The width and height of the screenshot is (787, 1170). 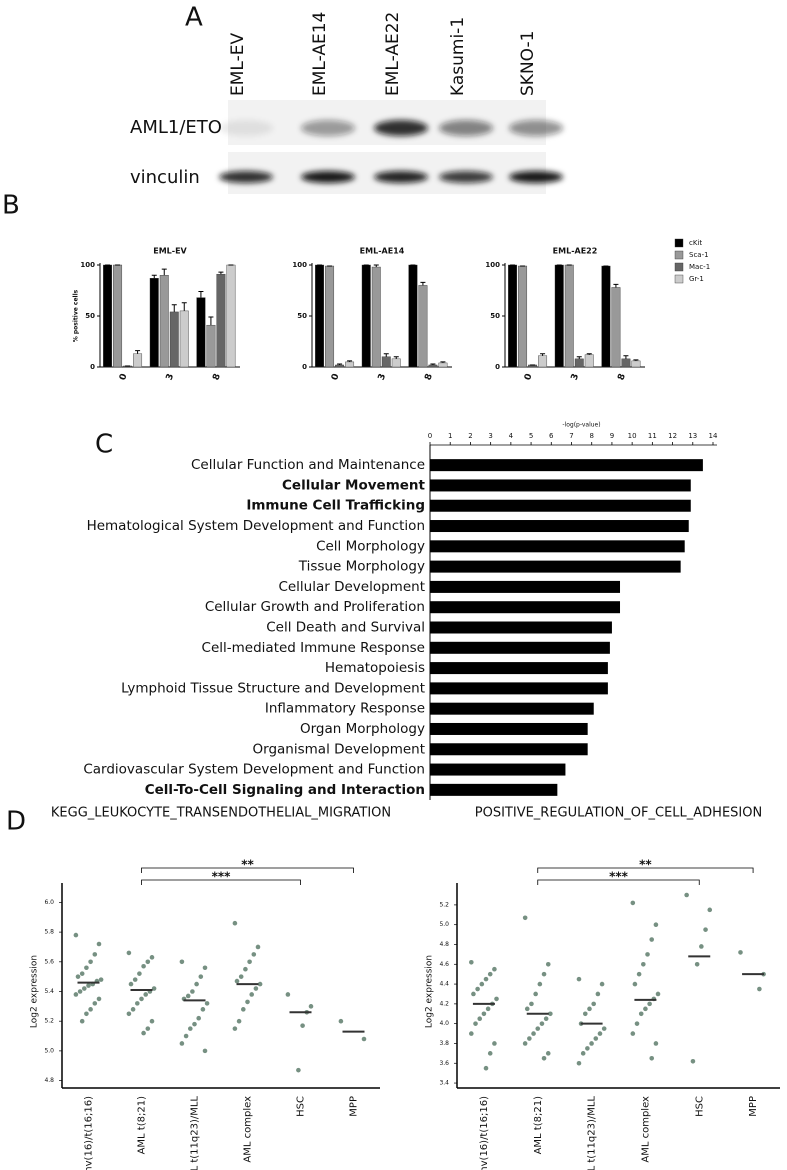 What do you see at coordinates (444, 984) in the screenshot?
I see `y-tick-label: 4.4` at bounding box center [444, 984].